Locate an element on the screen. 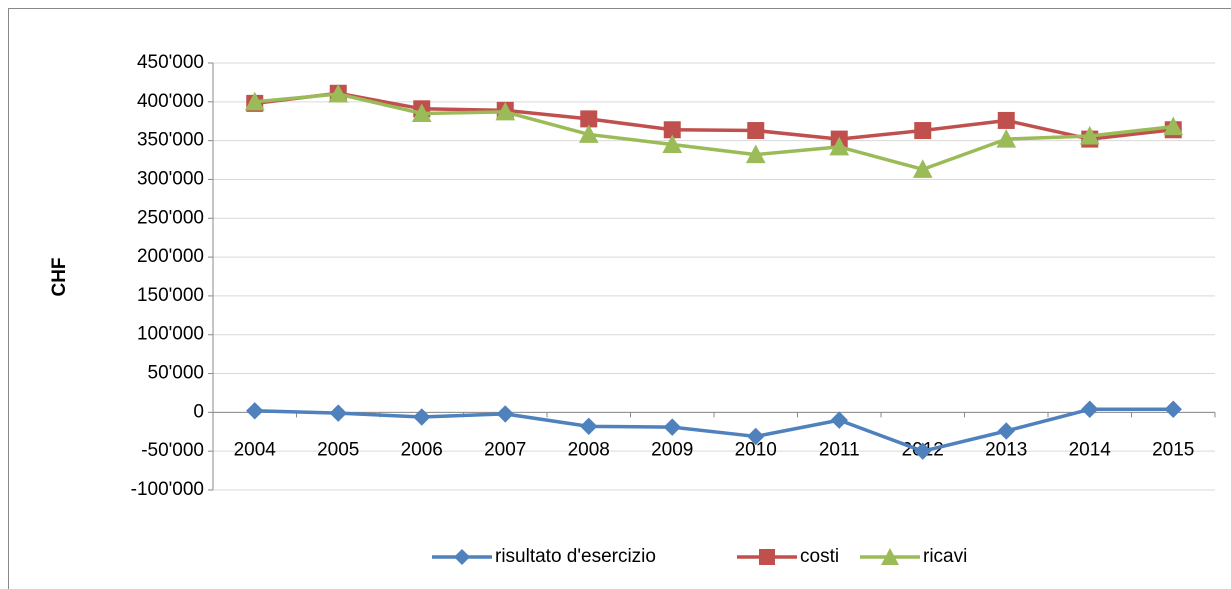 The width and height of the screenshot is (1231, 589). y-tick-label: -100'000 is located at coordinates (167, 489).